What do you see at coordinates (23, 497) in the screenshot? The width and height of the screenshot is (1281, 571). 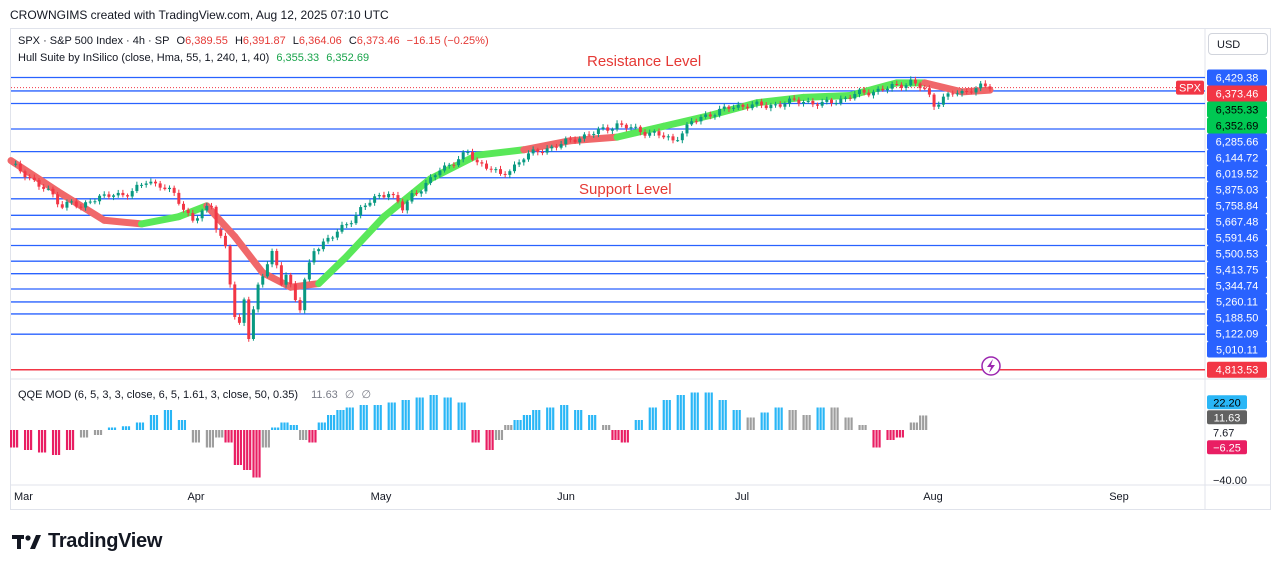 I see `time-axis-label: Mar` at bounding box center [23, 497].